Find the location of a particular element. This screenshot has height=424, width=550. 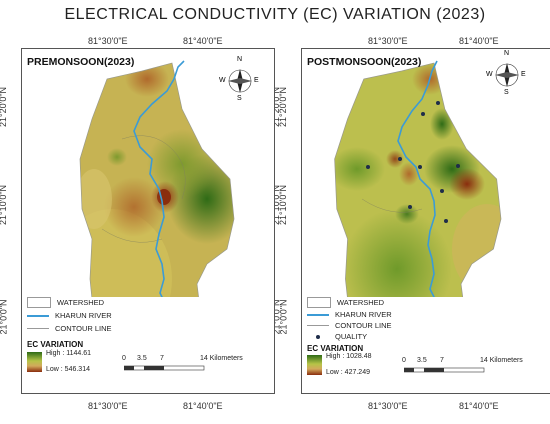

ec-high-label: High : 1028.48 is located at coordinates (349, 356).